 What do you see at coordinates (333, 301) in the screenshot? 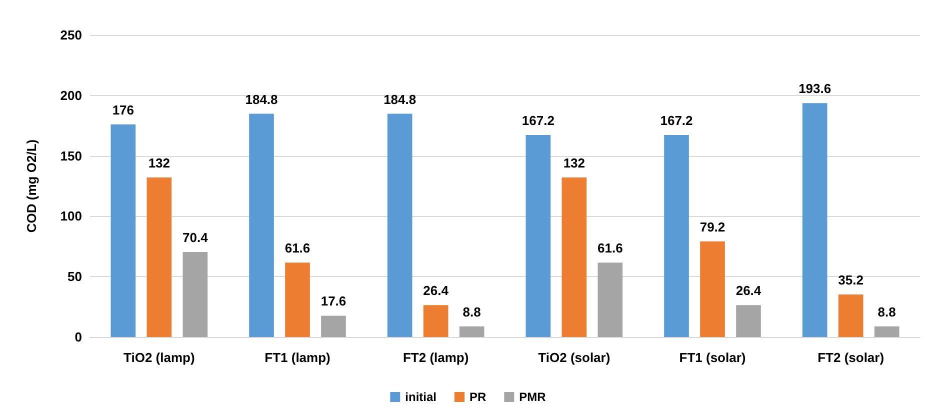
I see `data-label: 17.6` at bounding box center [333, 301].